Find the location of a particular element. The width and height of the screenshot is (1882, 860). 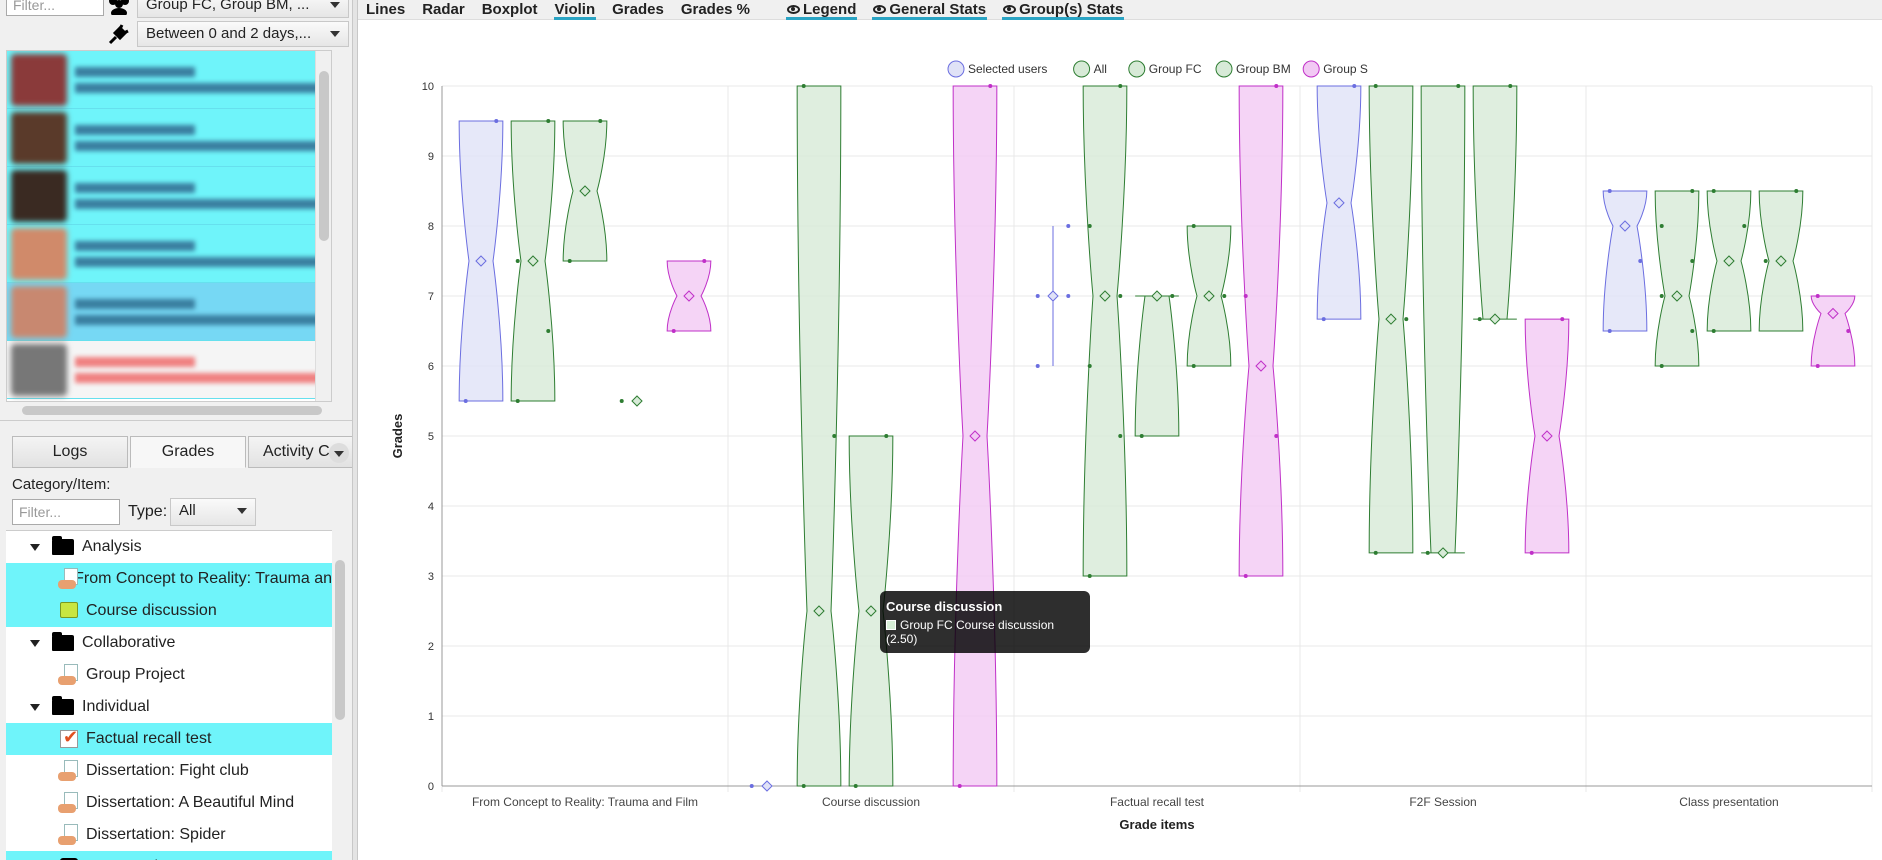

type-label: Type: is located at coordinates (147, 512).